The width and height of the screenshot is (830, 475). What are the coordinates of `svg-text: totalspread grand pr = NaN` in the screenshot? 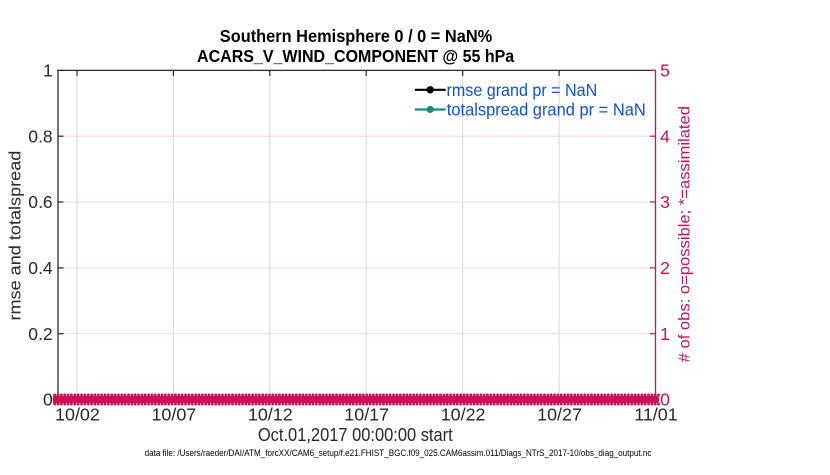 It's located at (546, 109).